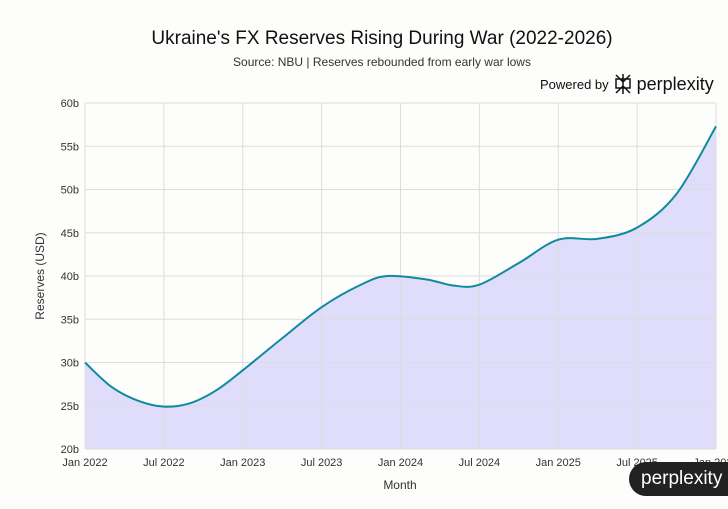 The width and height of the screenshot is (728, 509). What do you see at coordinates (70, 407) in the screenshot?
I see `y-tick-label: 25b` at bounding box center [70, 407].